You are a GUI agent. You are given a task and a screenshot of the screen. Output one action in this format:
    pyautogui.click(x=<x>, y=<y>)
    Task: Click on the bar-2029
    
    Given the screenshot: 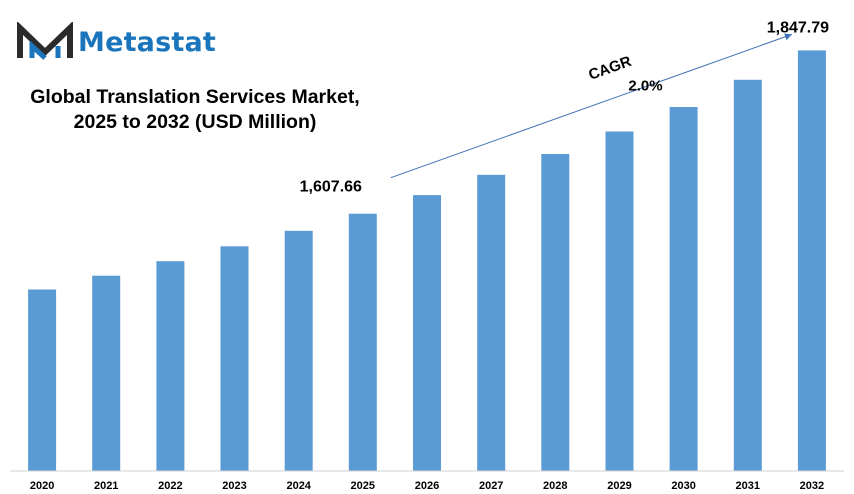 What is the action you would take?
    pyautogui.click(x=619, y=301)
    